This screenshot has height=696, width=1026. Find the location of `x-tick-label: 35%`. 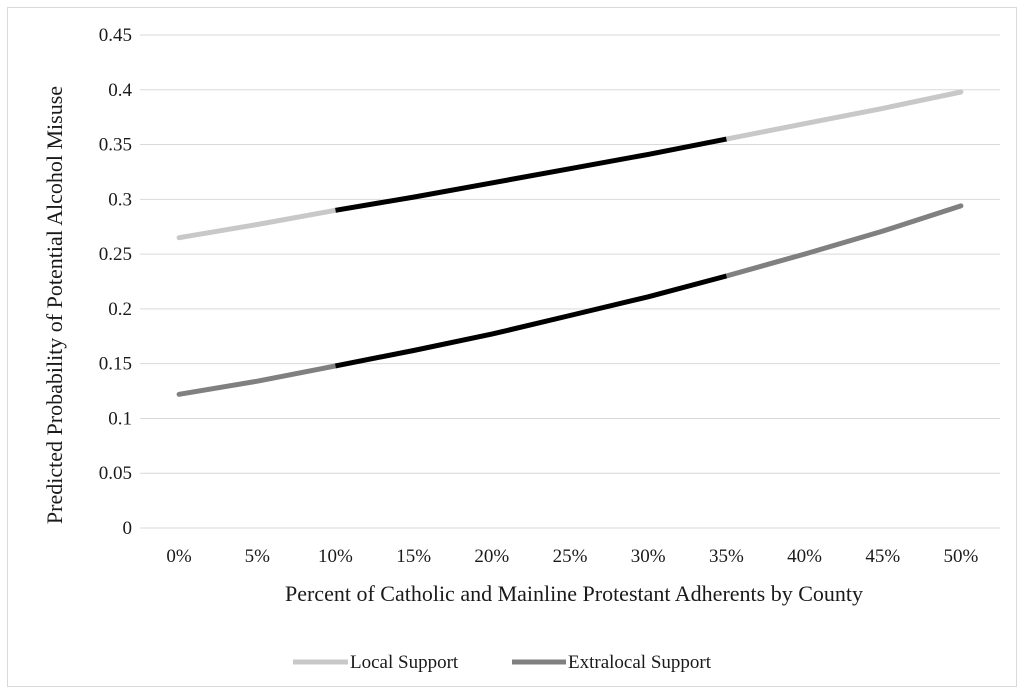

x-tick-label: 35% is located at coordinates (726, 556).